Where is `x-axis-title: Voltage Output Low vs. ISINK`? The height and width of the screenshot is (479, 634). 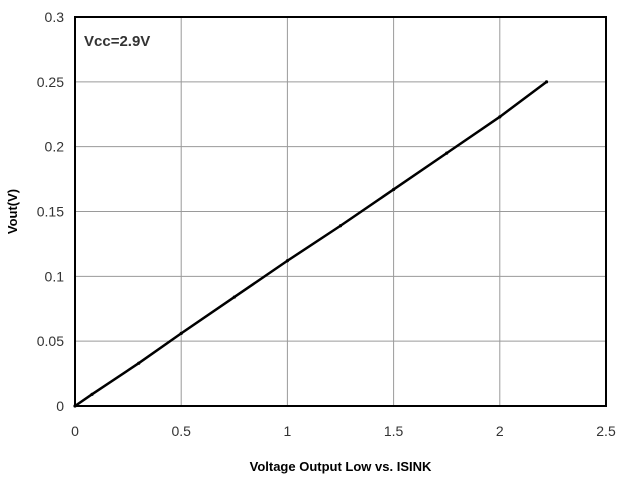
x-axis-title: Voltage Output Low vs. ISINK is located at coordinates (341, 466).